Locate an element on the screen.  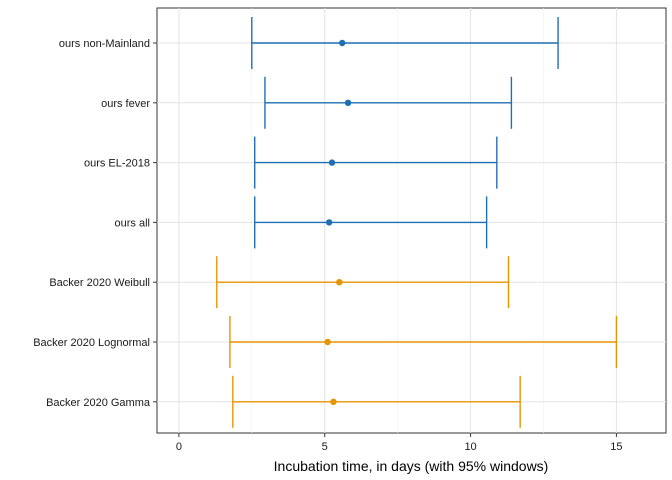
x-tick-label: 5 is located at coordinates (325, 447).